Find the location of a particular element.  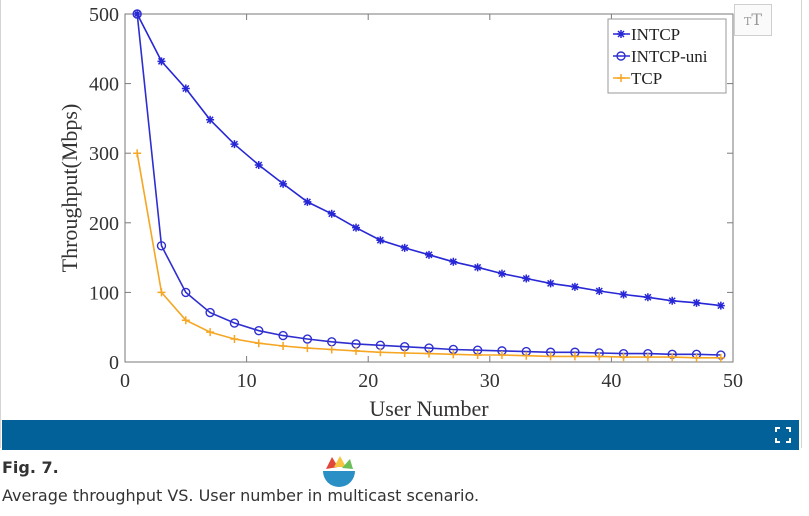

x-tick-label: 10 is located at coordinates (247, 381).